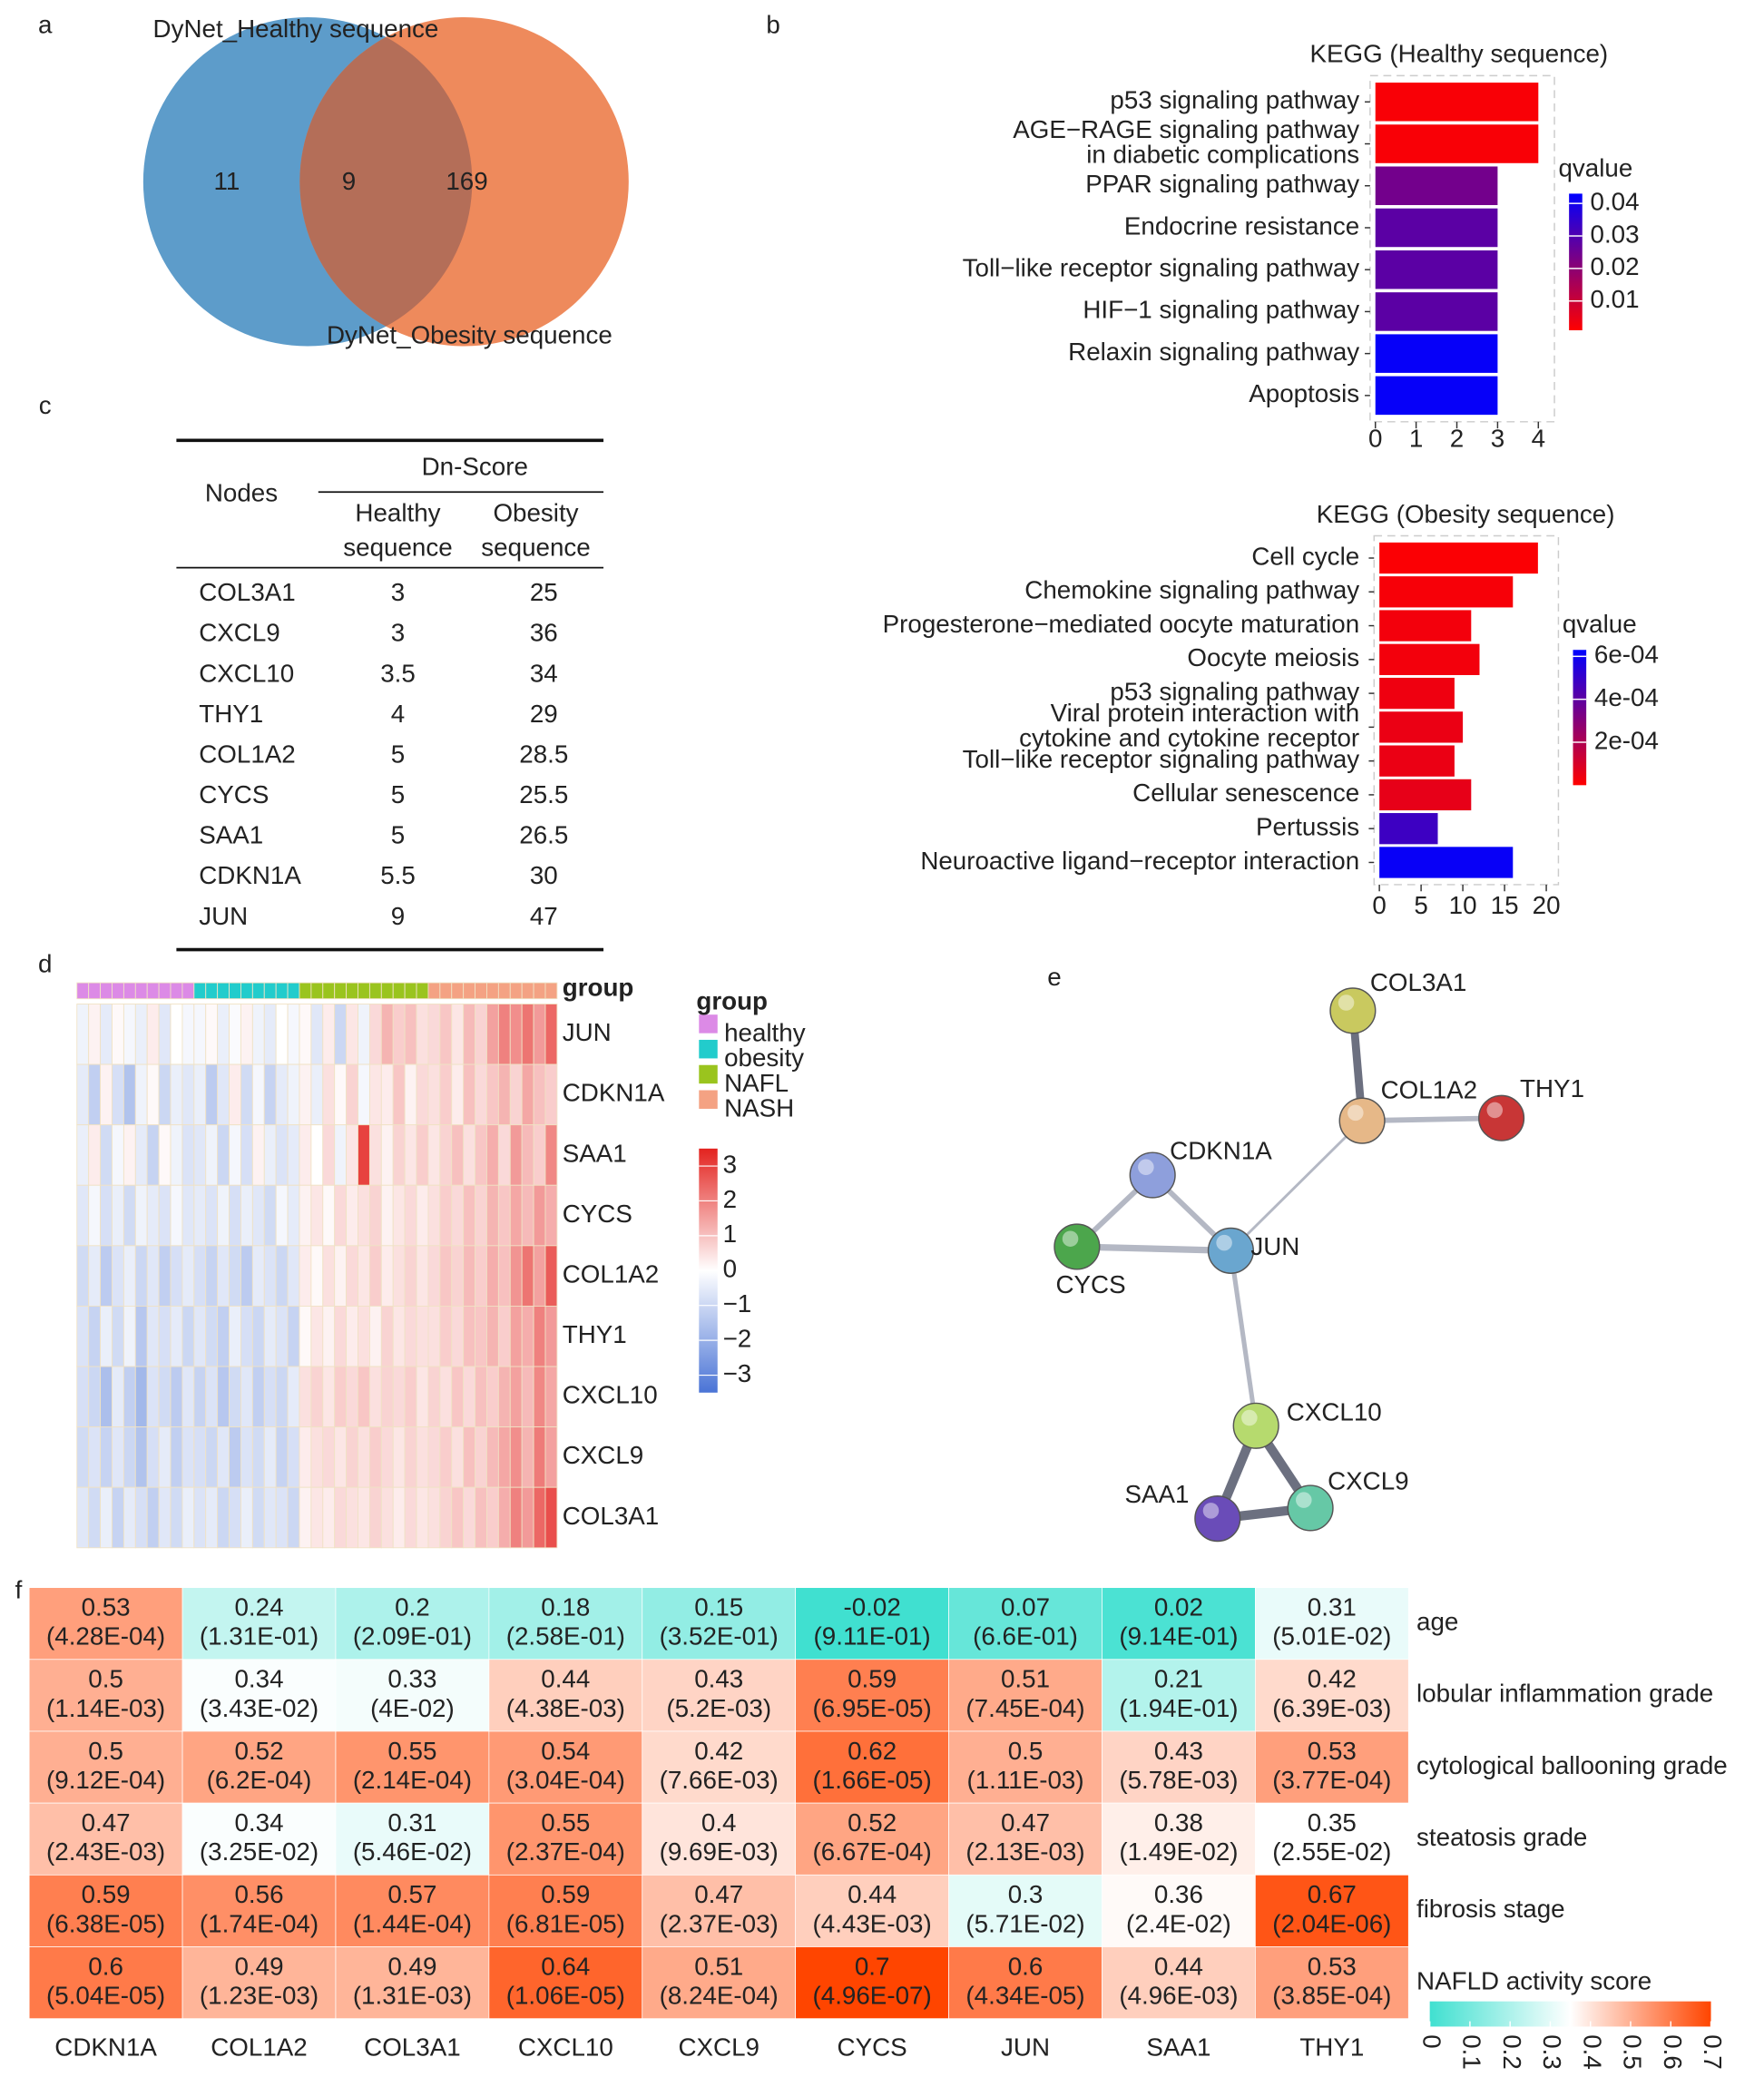 The height and width of the screenshot is (2077, 1764). I want to click on cell-pvalue: (9.69E-03), so click(719, 1851).